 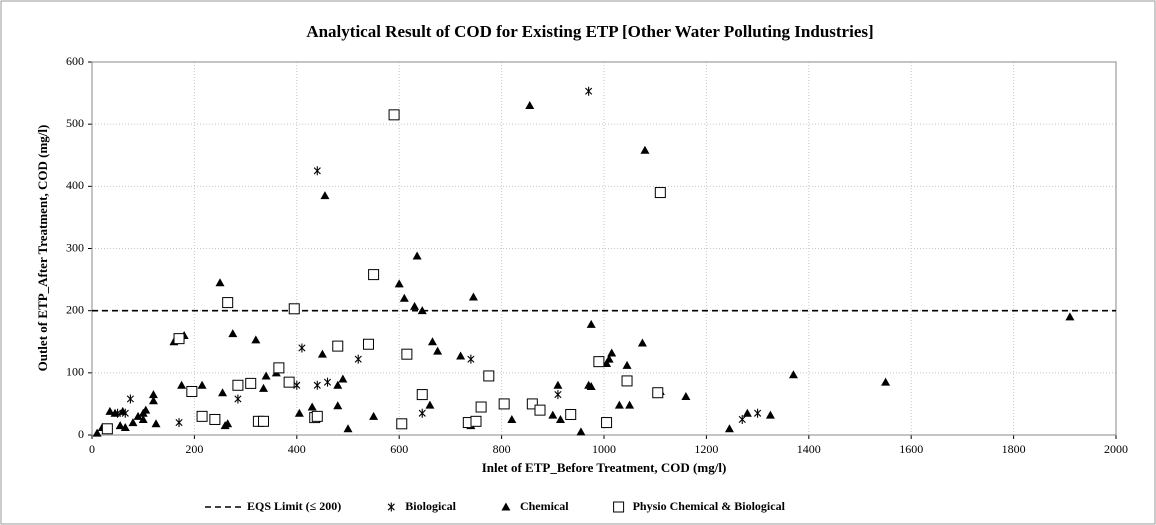 I want to click on y-tick-label: 0, so click(x=81, y=434).